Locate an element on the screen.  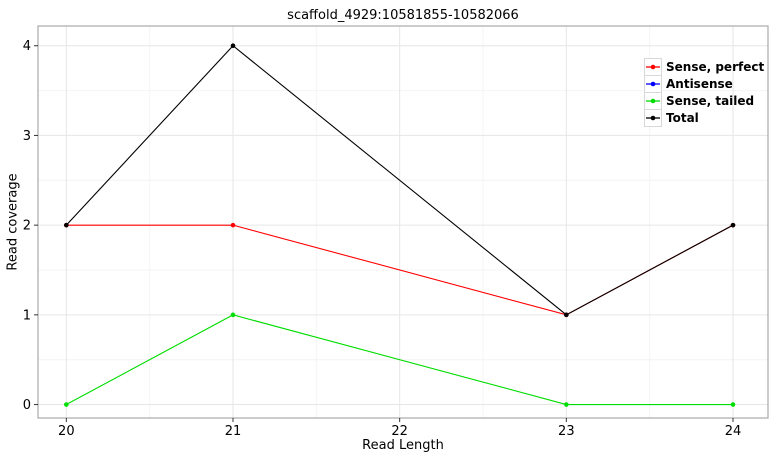
legend-item-antisense: Antisense is located at coordinates (704, 84).